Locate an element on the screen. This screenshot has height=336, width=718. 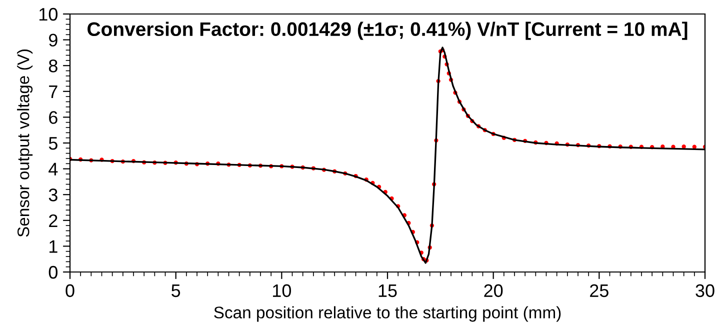
y-tick-label: 3 is located at coordinates (53, 195).